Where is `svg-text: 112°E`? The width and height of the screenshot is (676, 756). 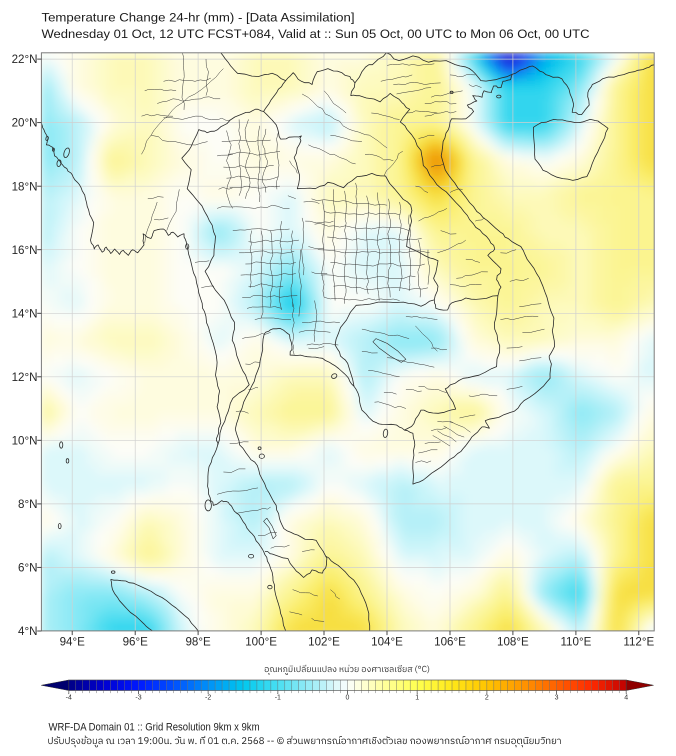 svg-text: 112°E is located at coordinates (638, 642).